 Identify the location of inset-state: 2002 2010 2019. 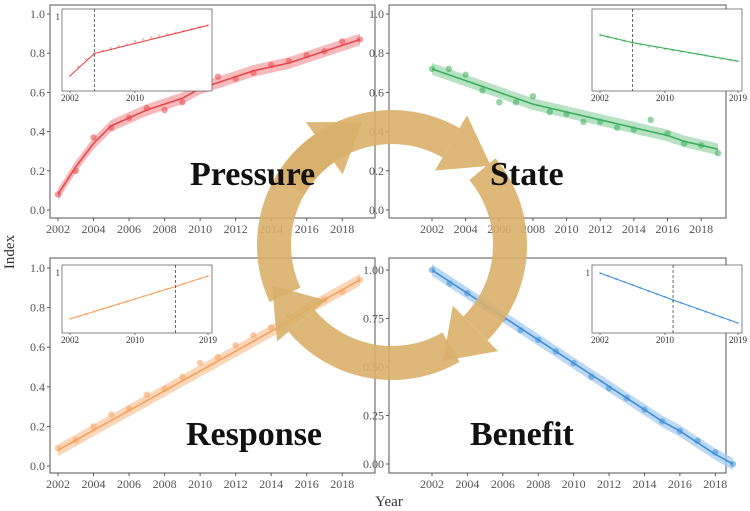
(669, 55).